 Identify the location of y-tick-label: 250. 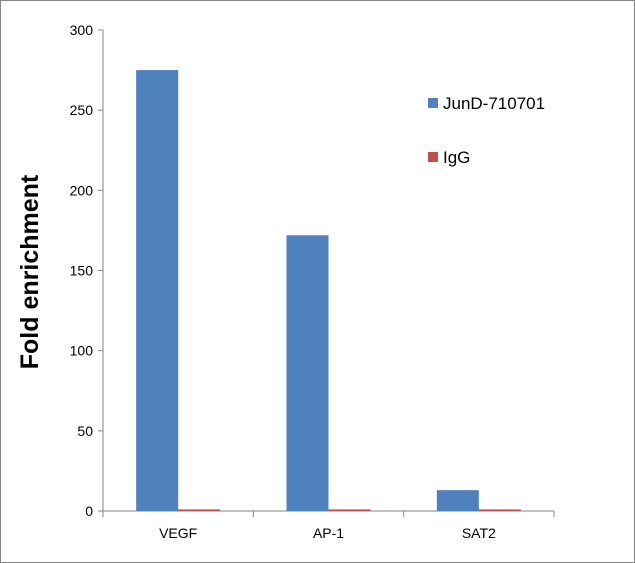
(82, 110).